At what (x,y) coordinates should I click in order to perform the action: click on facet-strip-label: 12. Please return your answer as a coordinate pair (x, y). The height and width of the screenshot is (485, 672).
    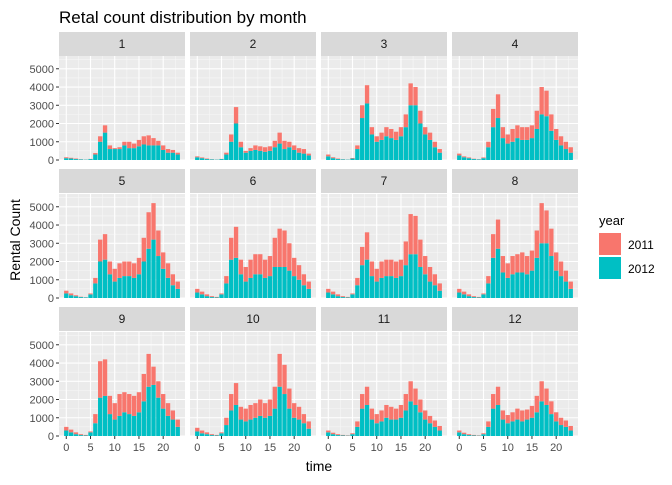
    Looking at the image, I should click on (515, 319).